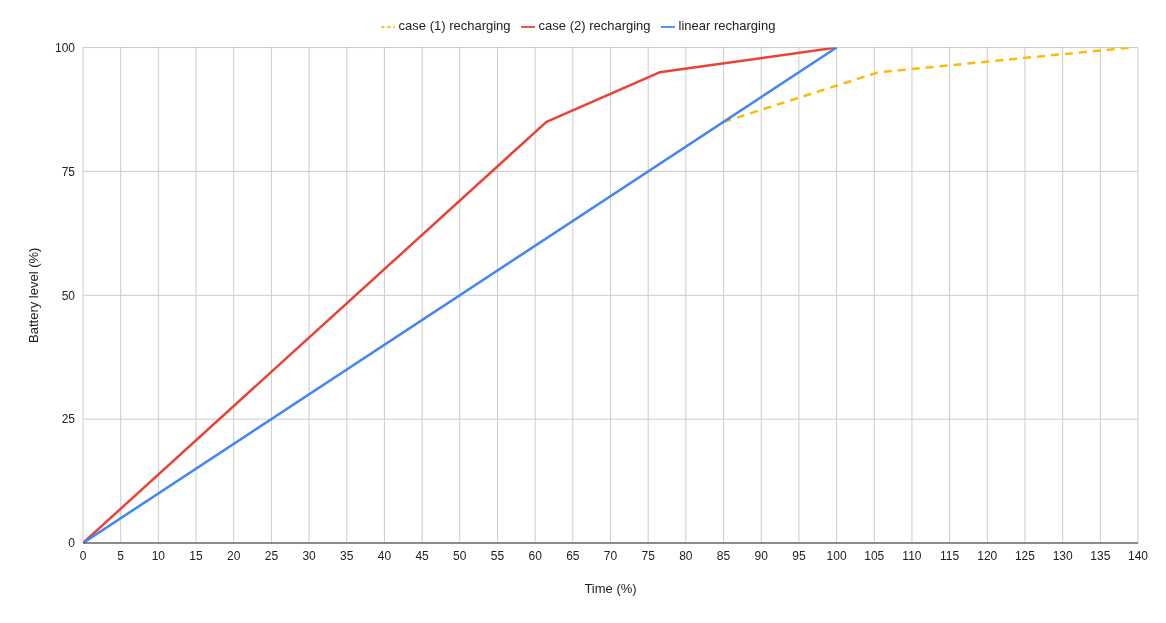  Describe the element at coordinates (1025, 555) in the screenshot. I see `x-tick-label: 125` at that location.